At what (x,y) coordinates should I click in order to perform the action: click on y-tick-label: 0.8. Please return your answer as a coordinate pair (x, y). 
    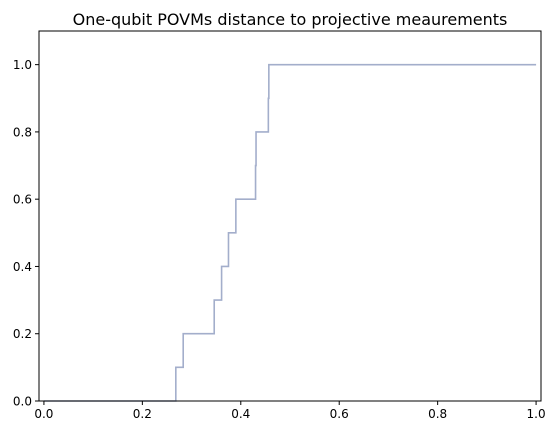
    Looking at the image, I should click on (22, 132).